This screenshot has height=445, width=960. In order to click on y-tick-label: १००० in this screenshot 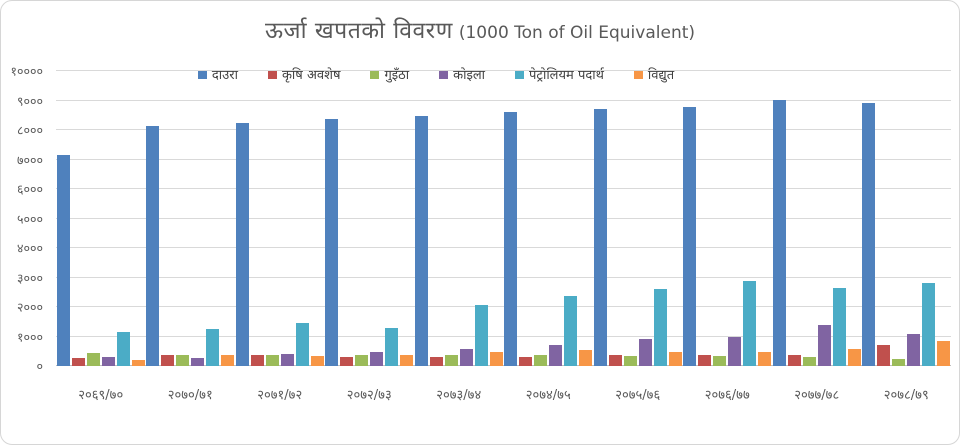, I will do `click(29, 336)`.